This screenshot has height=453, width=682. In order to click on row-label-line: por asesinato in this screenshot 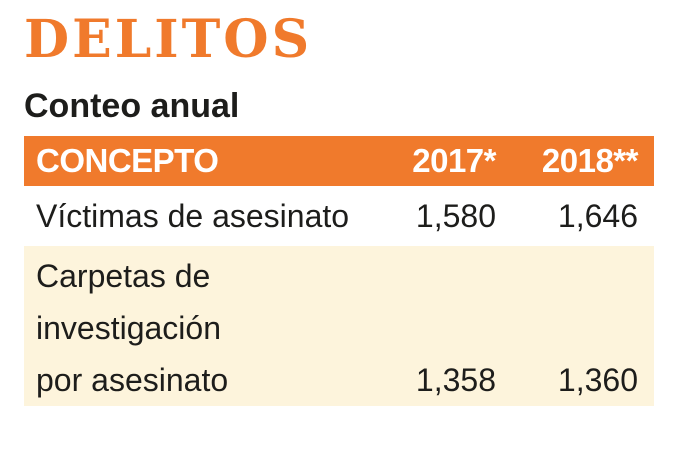, I will do `click(132, 380)`.